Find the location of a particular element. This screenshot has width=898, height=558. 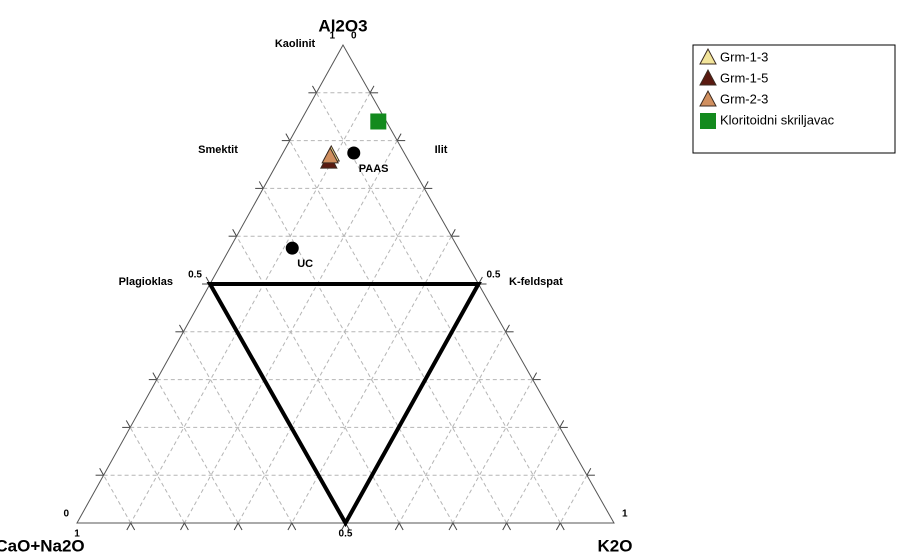

field-outline is located at coordinates (344, 405).